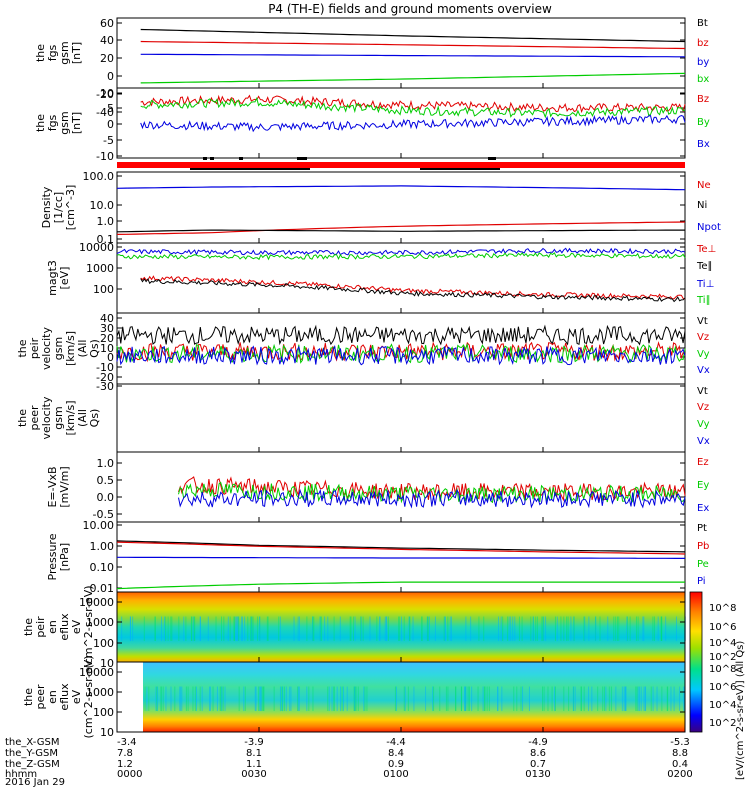 The image size is (750, 800). What do you see at coordinates (413, 287) in the screenshot?
I see `series-line-Te⊥` at bounding box center [413, 287].